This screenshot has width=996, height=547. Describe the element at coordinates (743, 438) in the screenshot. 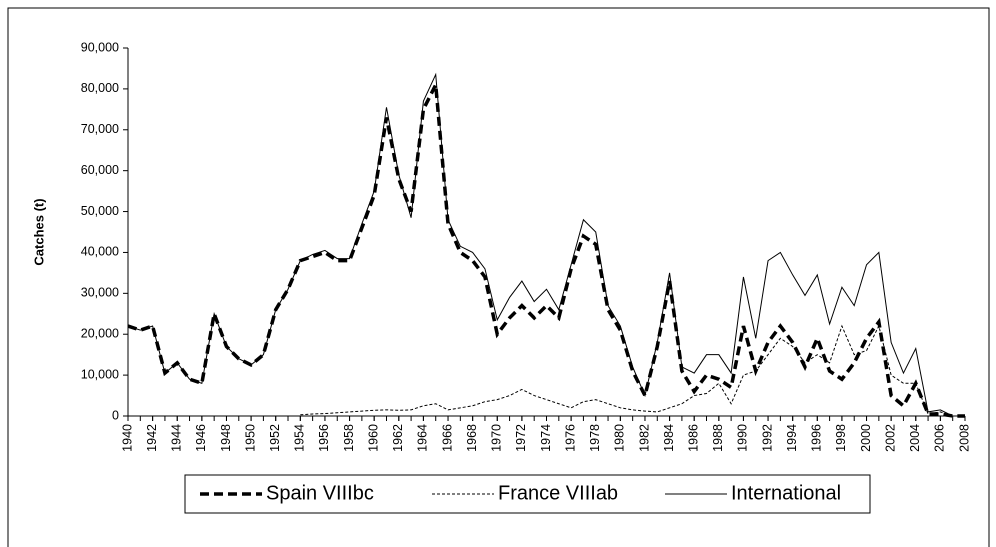

I see `x-tick-label: 1990` at that location.